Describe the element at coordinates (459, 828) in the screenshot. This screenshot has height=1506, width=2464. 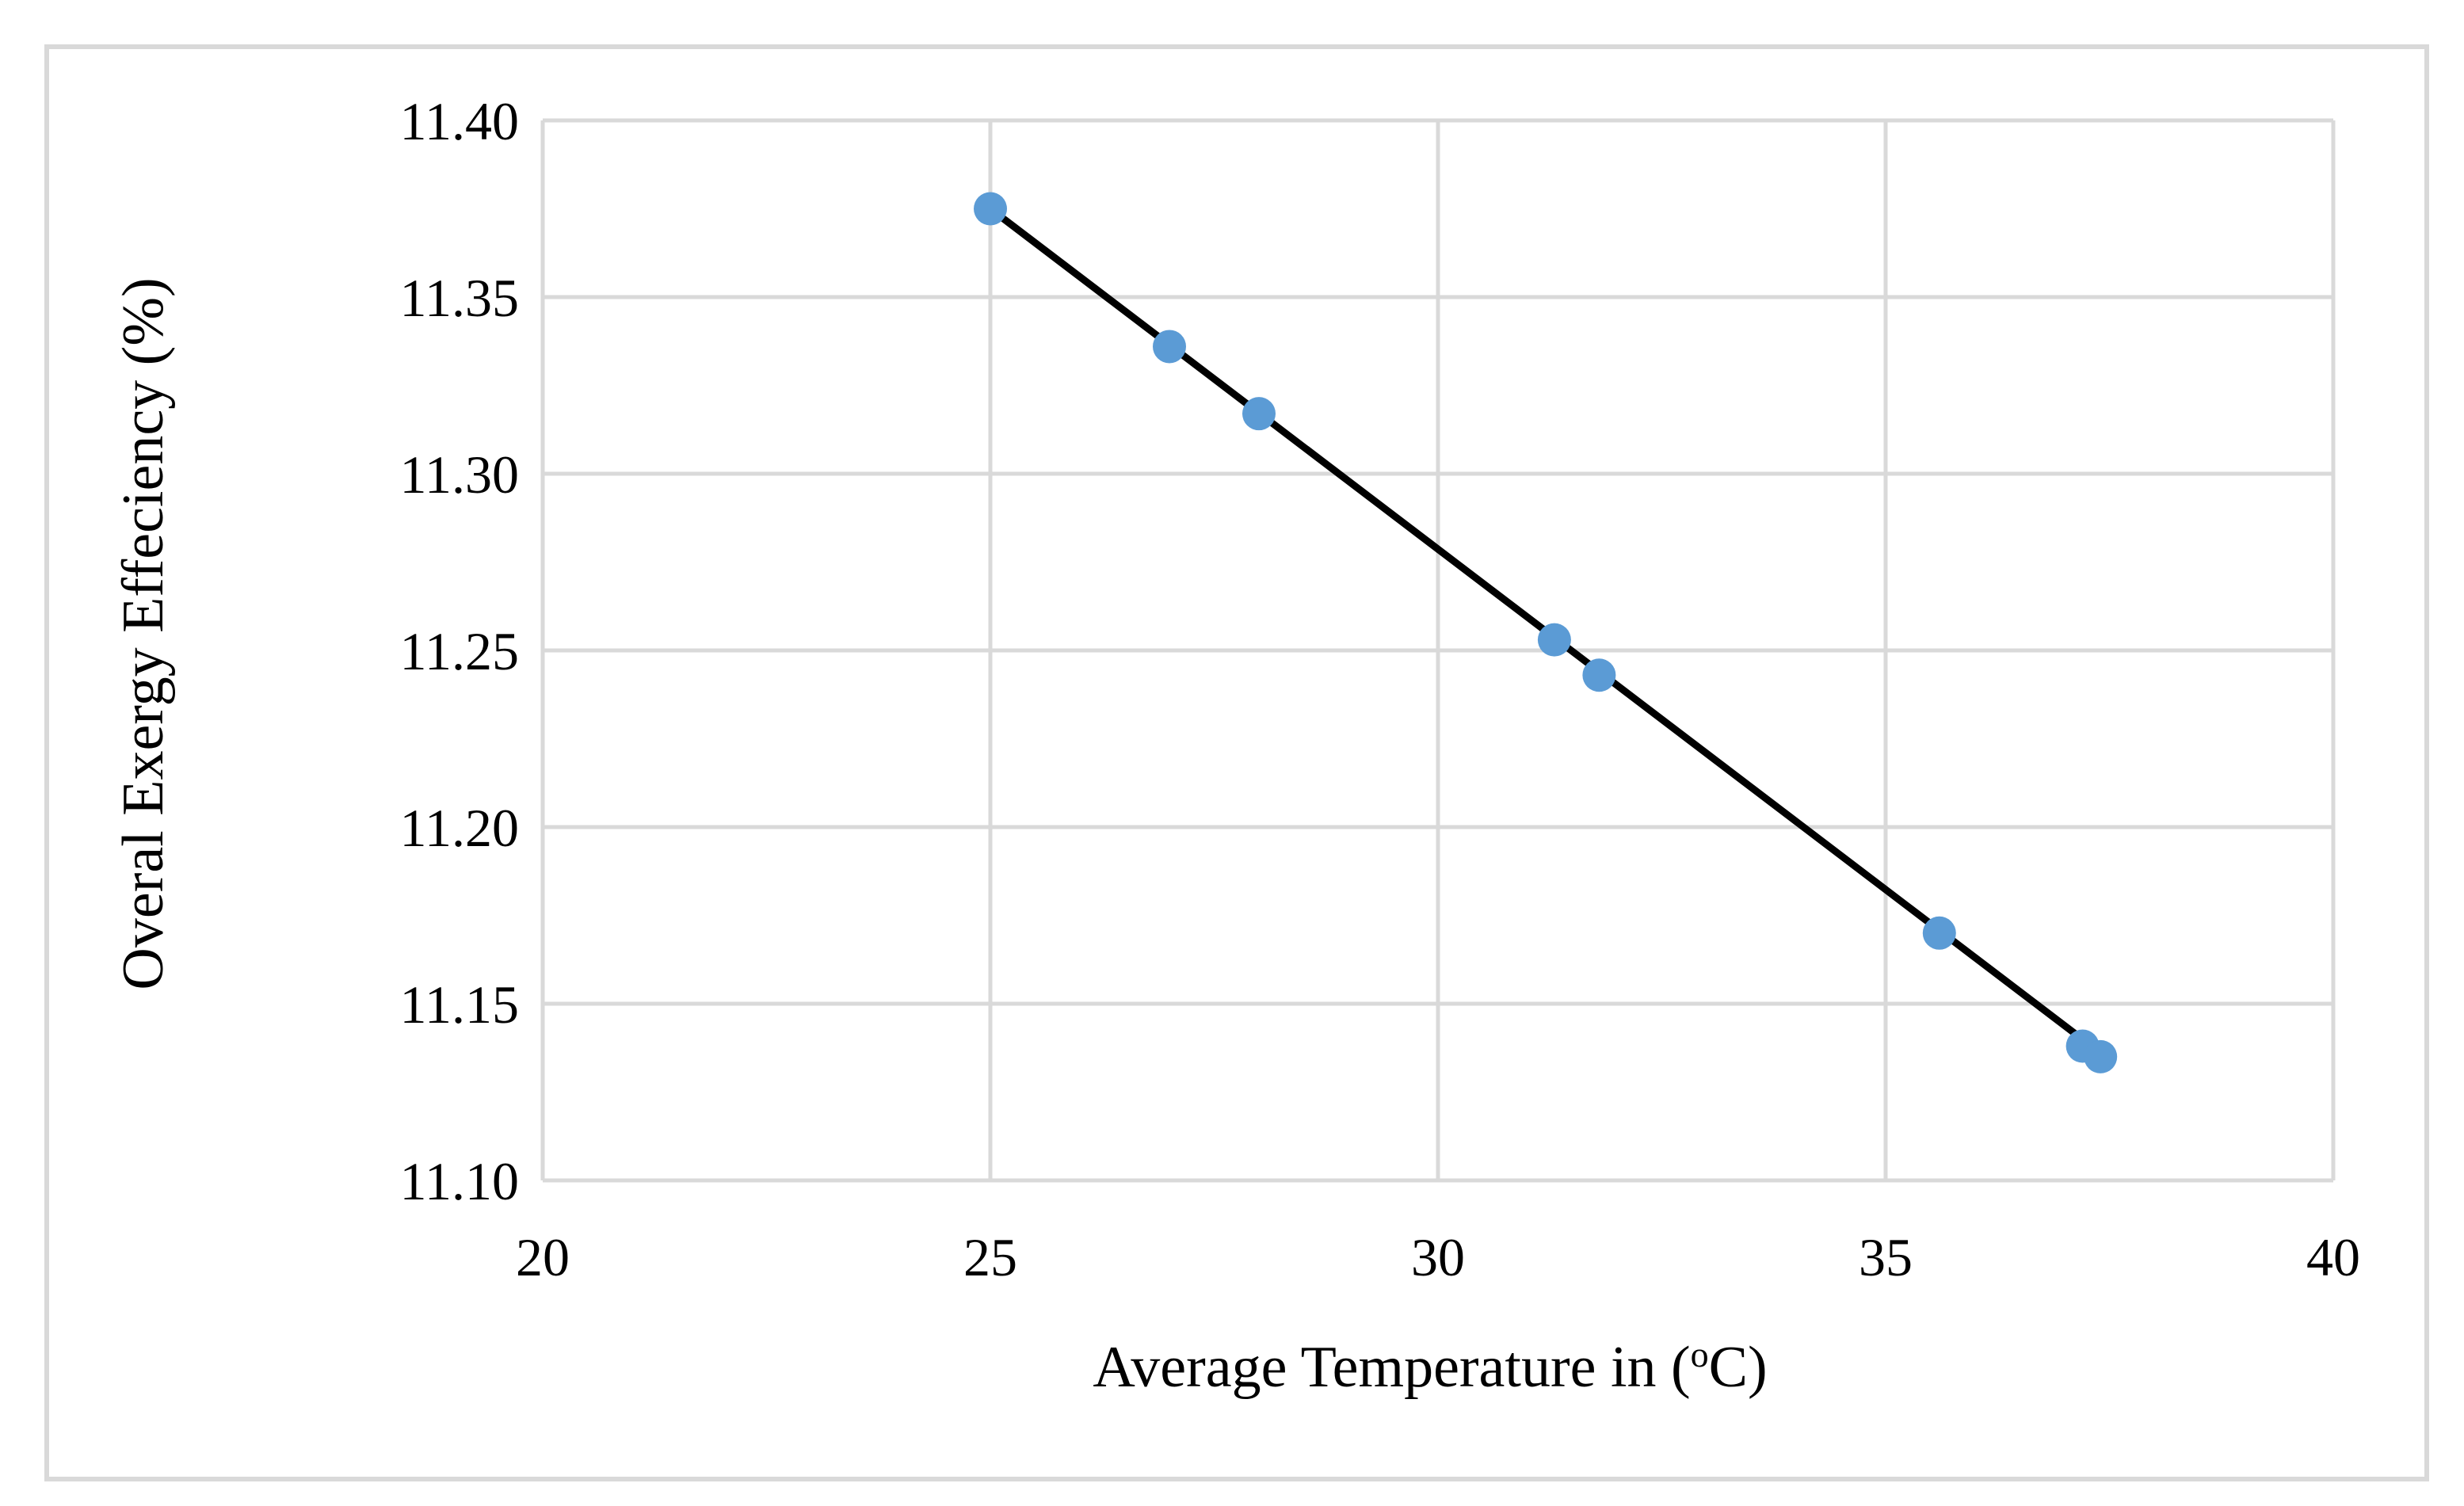
I see `y-tick-label: 11.20` at that location.